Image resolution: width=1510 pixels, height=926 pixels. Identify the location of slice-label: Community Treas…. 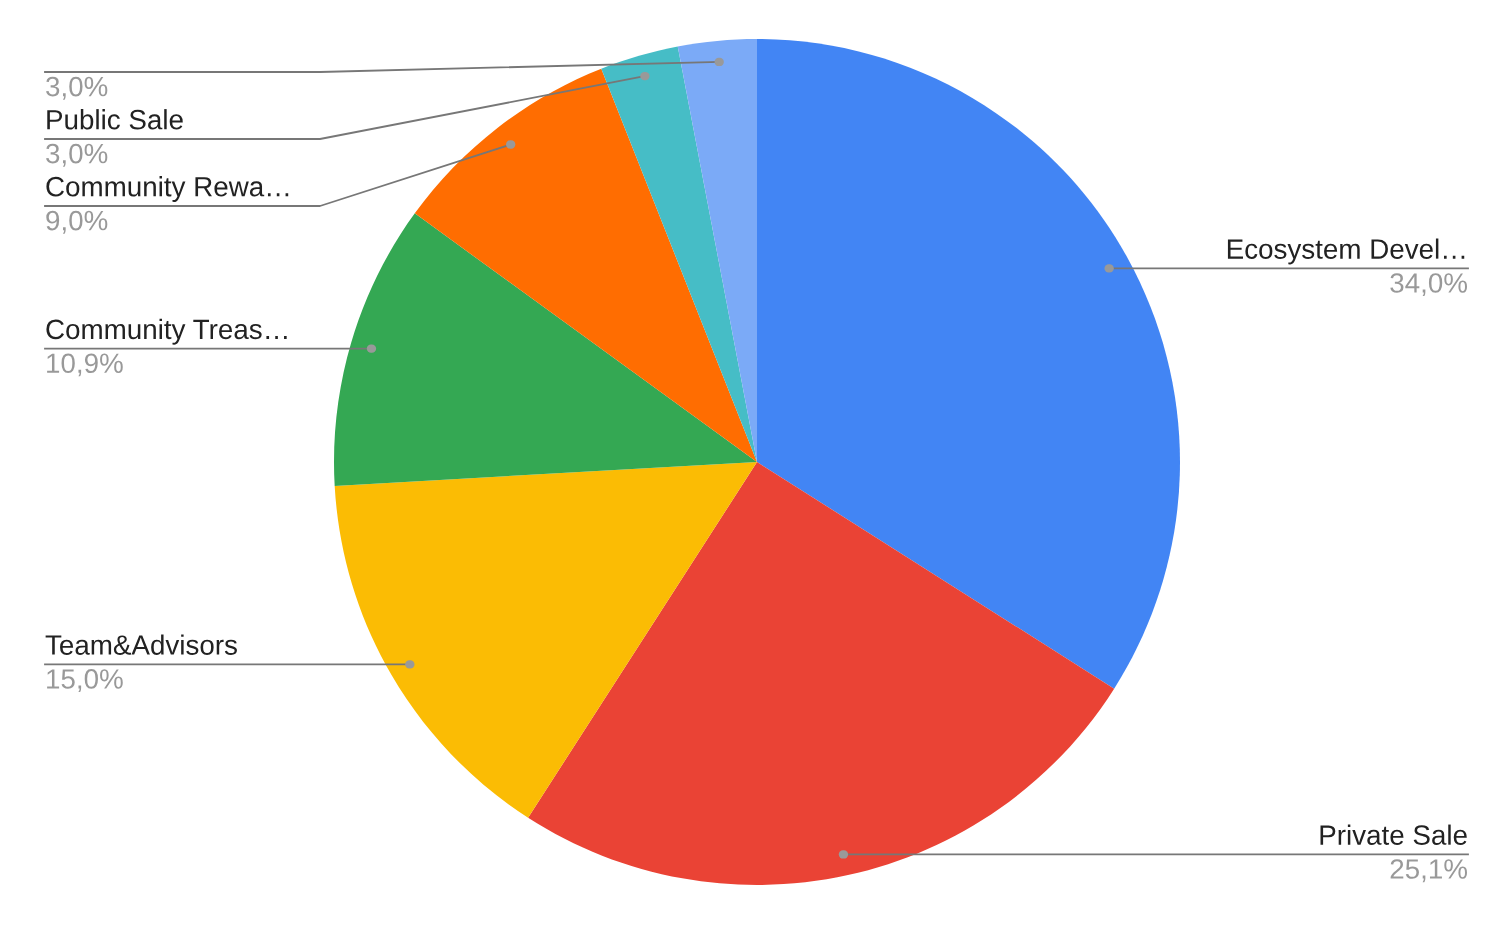
(166, 331).